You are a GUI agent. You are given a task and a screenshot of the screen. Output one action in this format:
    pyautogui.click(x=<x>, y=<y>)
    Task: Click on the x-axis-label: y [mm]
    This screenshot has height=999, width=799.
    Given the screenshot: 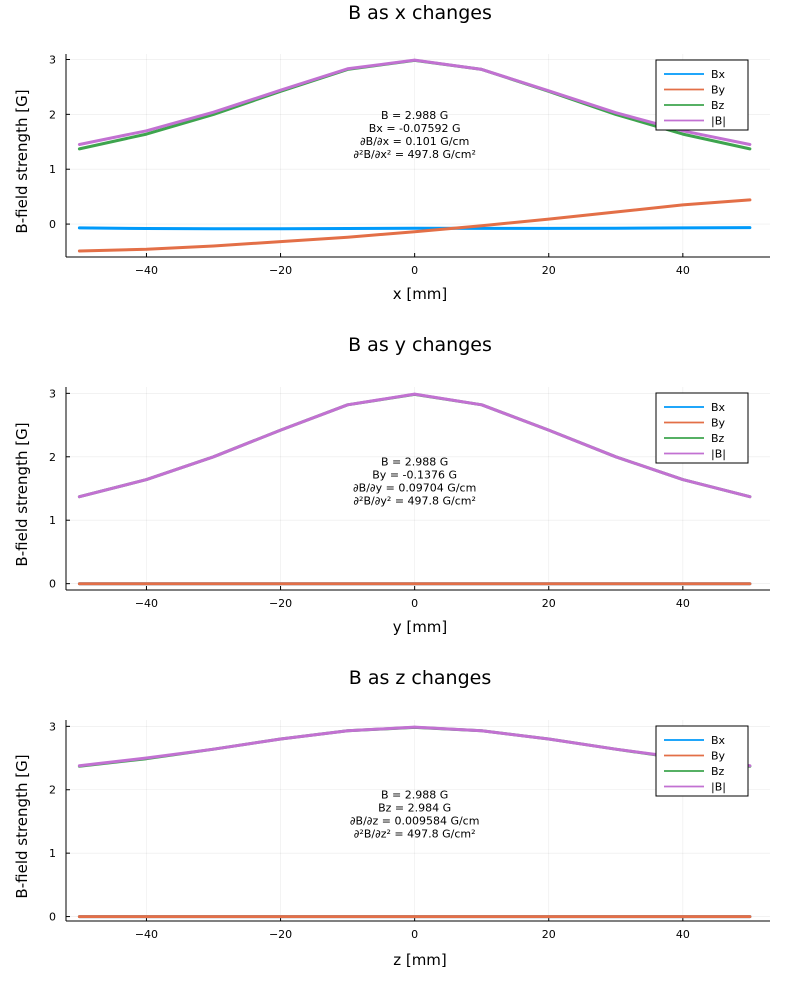 What is the action you would take?
    pyautogui.click(x=420, y=627)
    